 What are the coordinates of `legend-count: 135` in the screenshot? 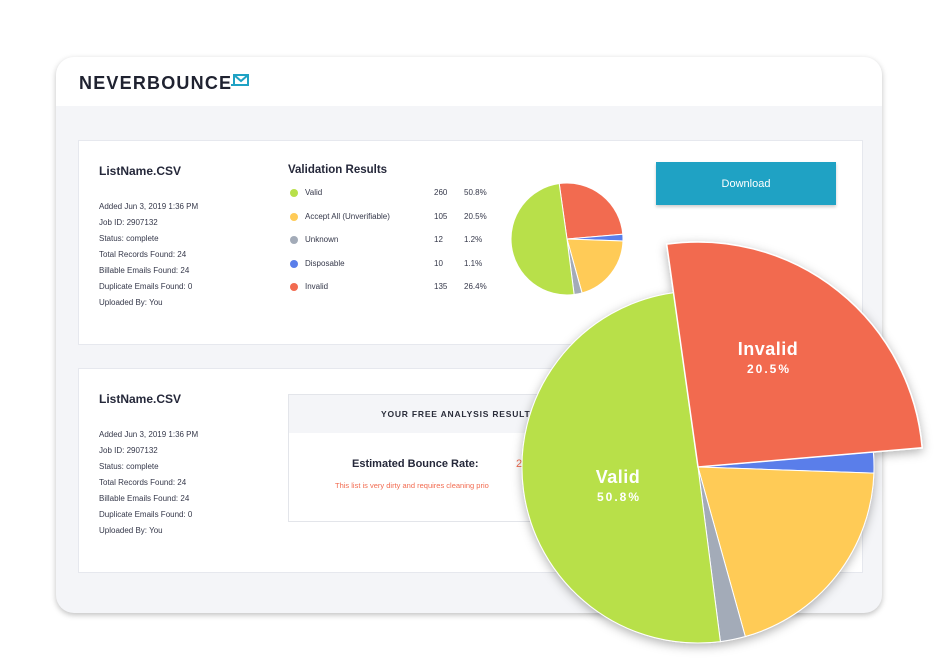 It's located at (441, 286).